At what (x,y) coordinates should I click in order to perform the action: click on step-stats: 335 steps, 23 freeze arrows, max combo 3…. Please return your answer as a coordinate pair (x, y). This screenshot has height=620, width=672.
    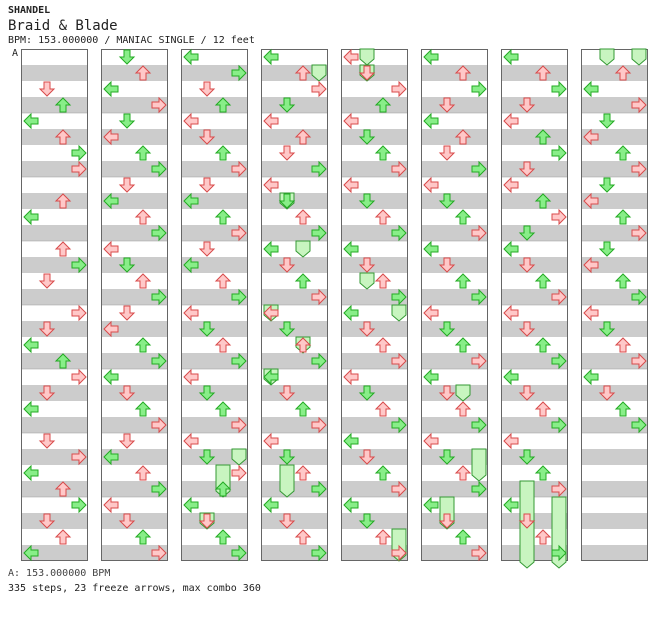
    Looking at the image, I should click on (134, 588).